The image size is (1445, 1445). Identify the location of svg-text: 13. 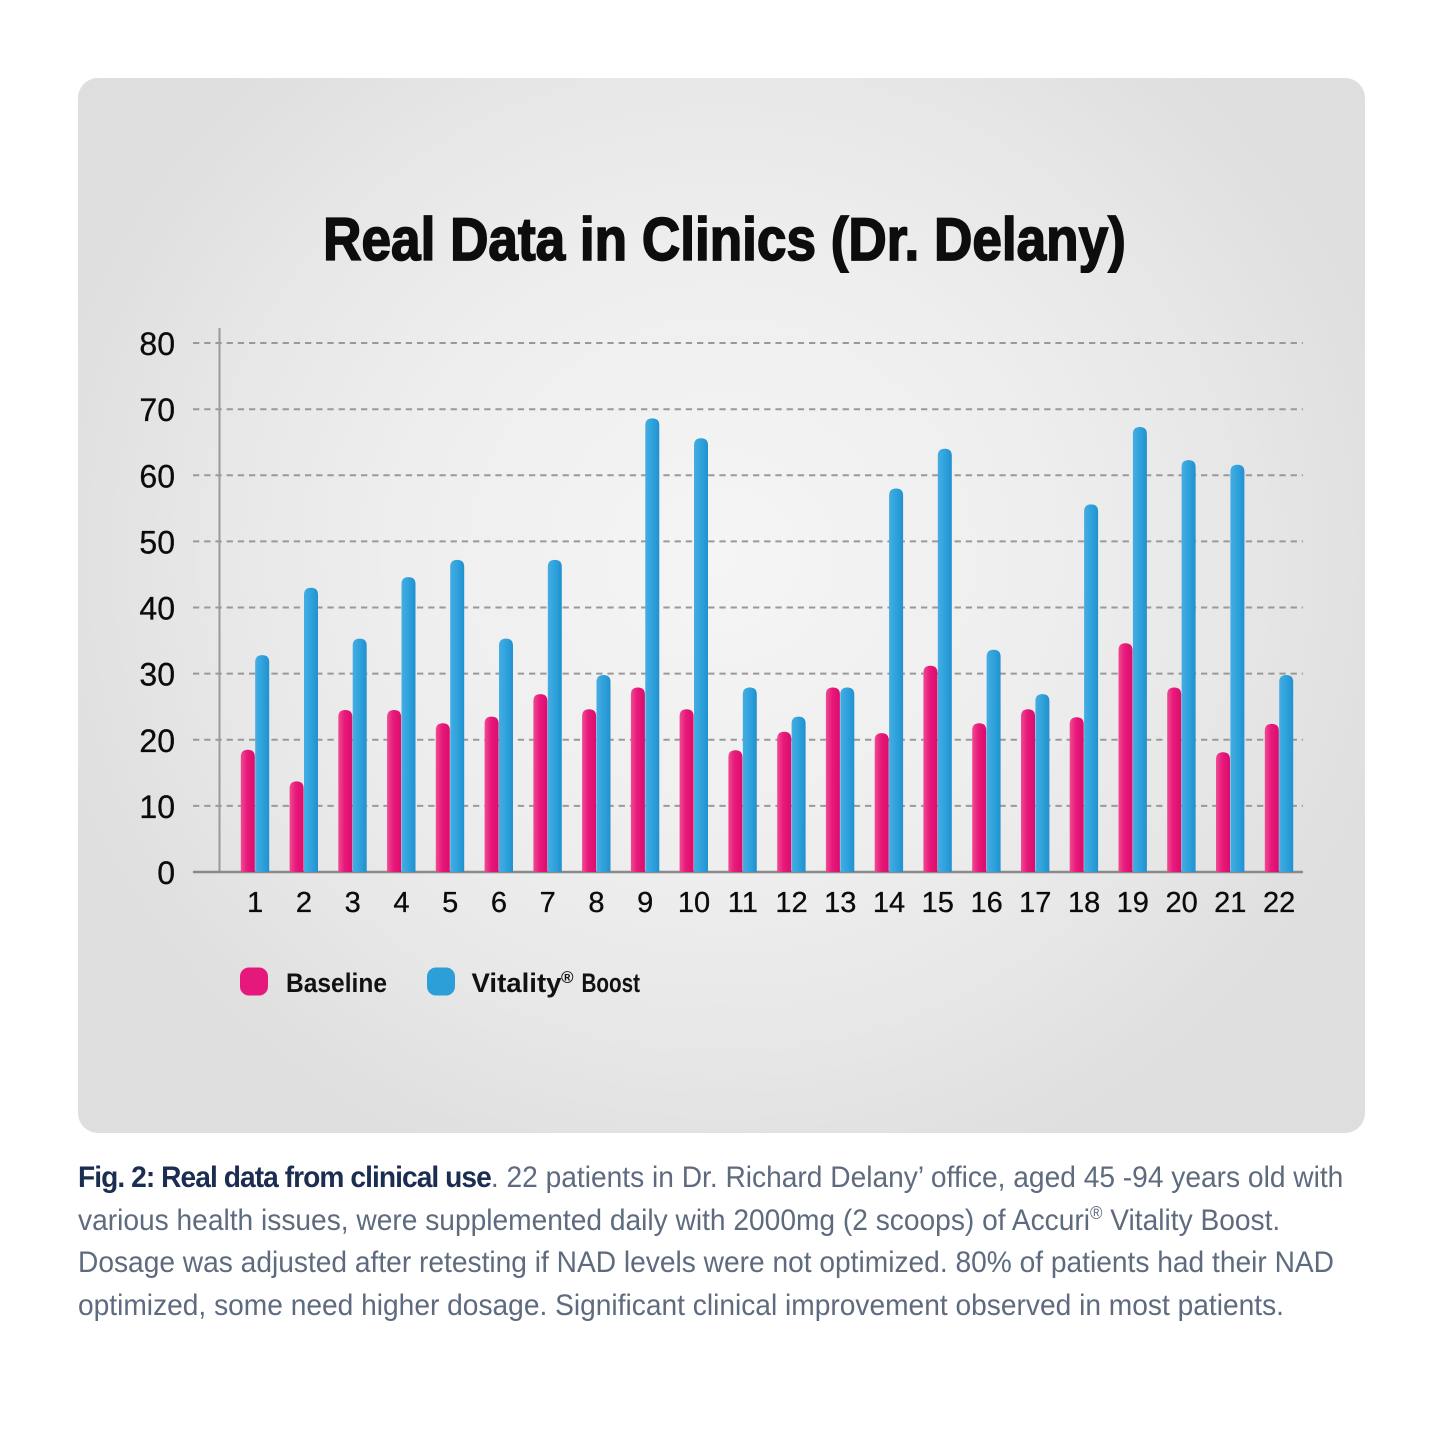
(840, 903).